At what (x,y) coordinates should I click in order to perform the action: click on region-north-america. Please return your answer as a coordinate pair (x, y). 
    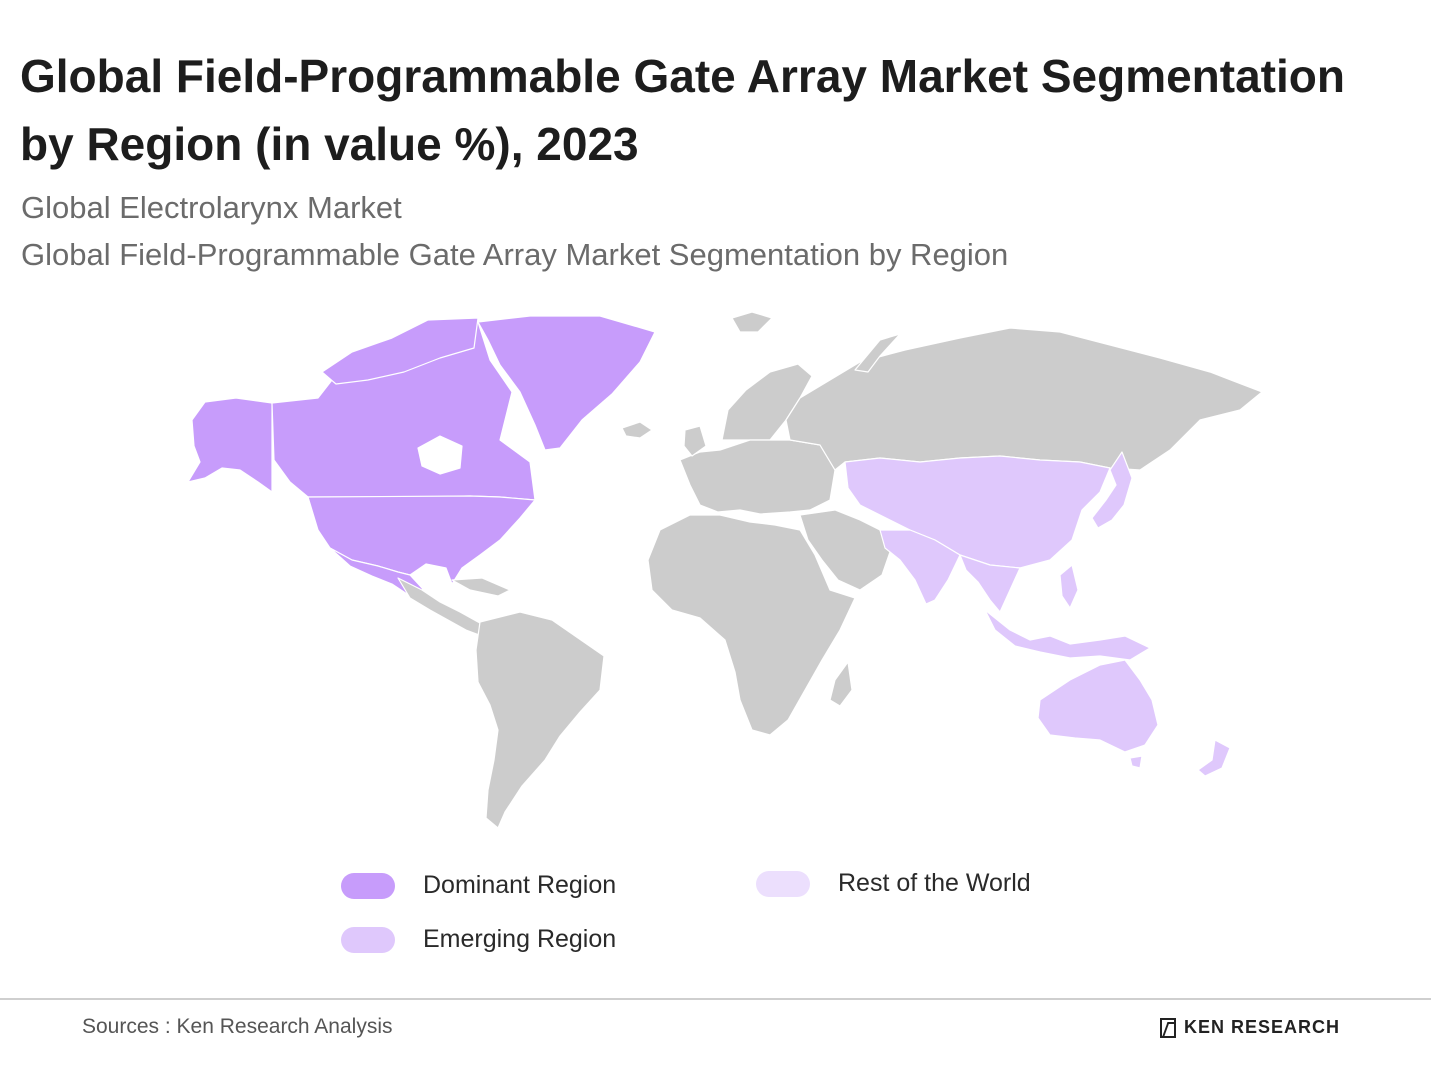
    Looking at the image, I should click on (421, 458).